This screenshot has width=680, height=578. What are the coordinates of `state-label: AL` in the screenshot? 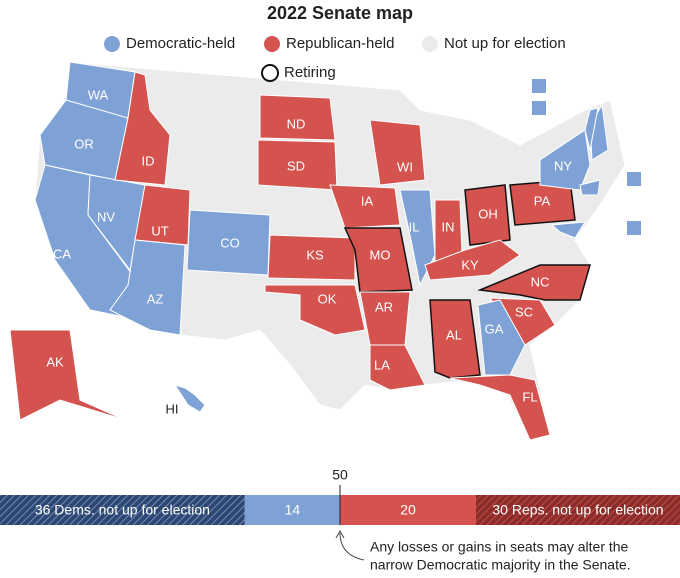 It's located at (454, 334).